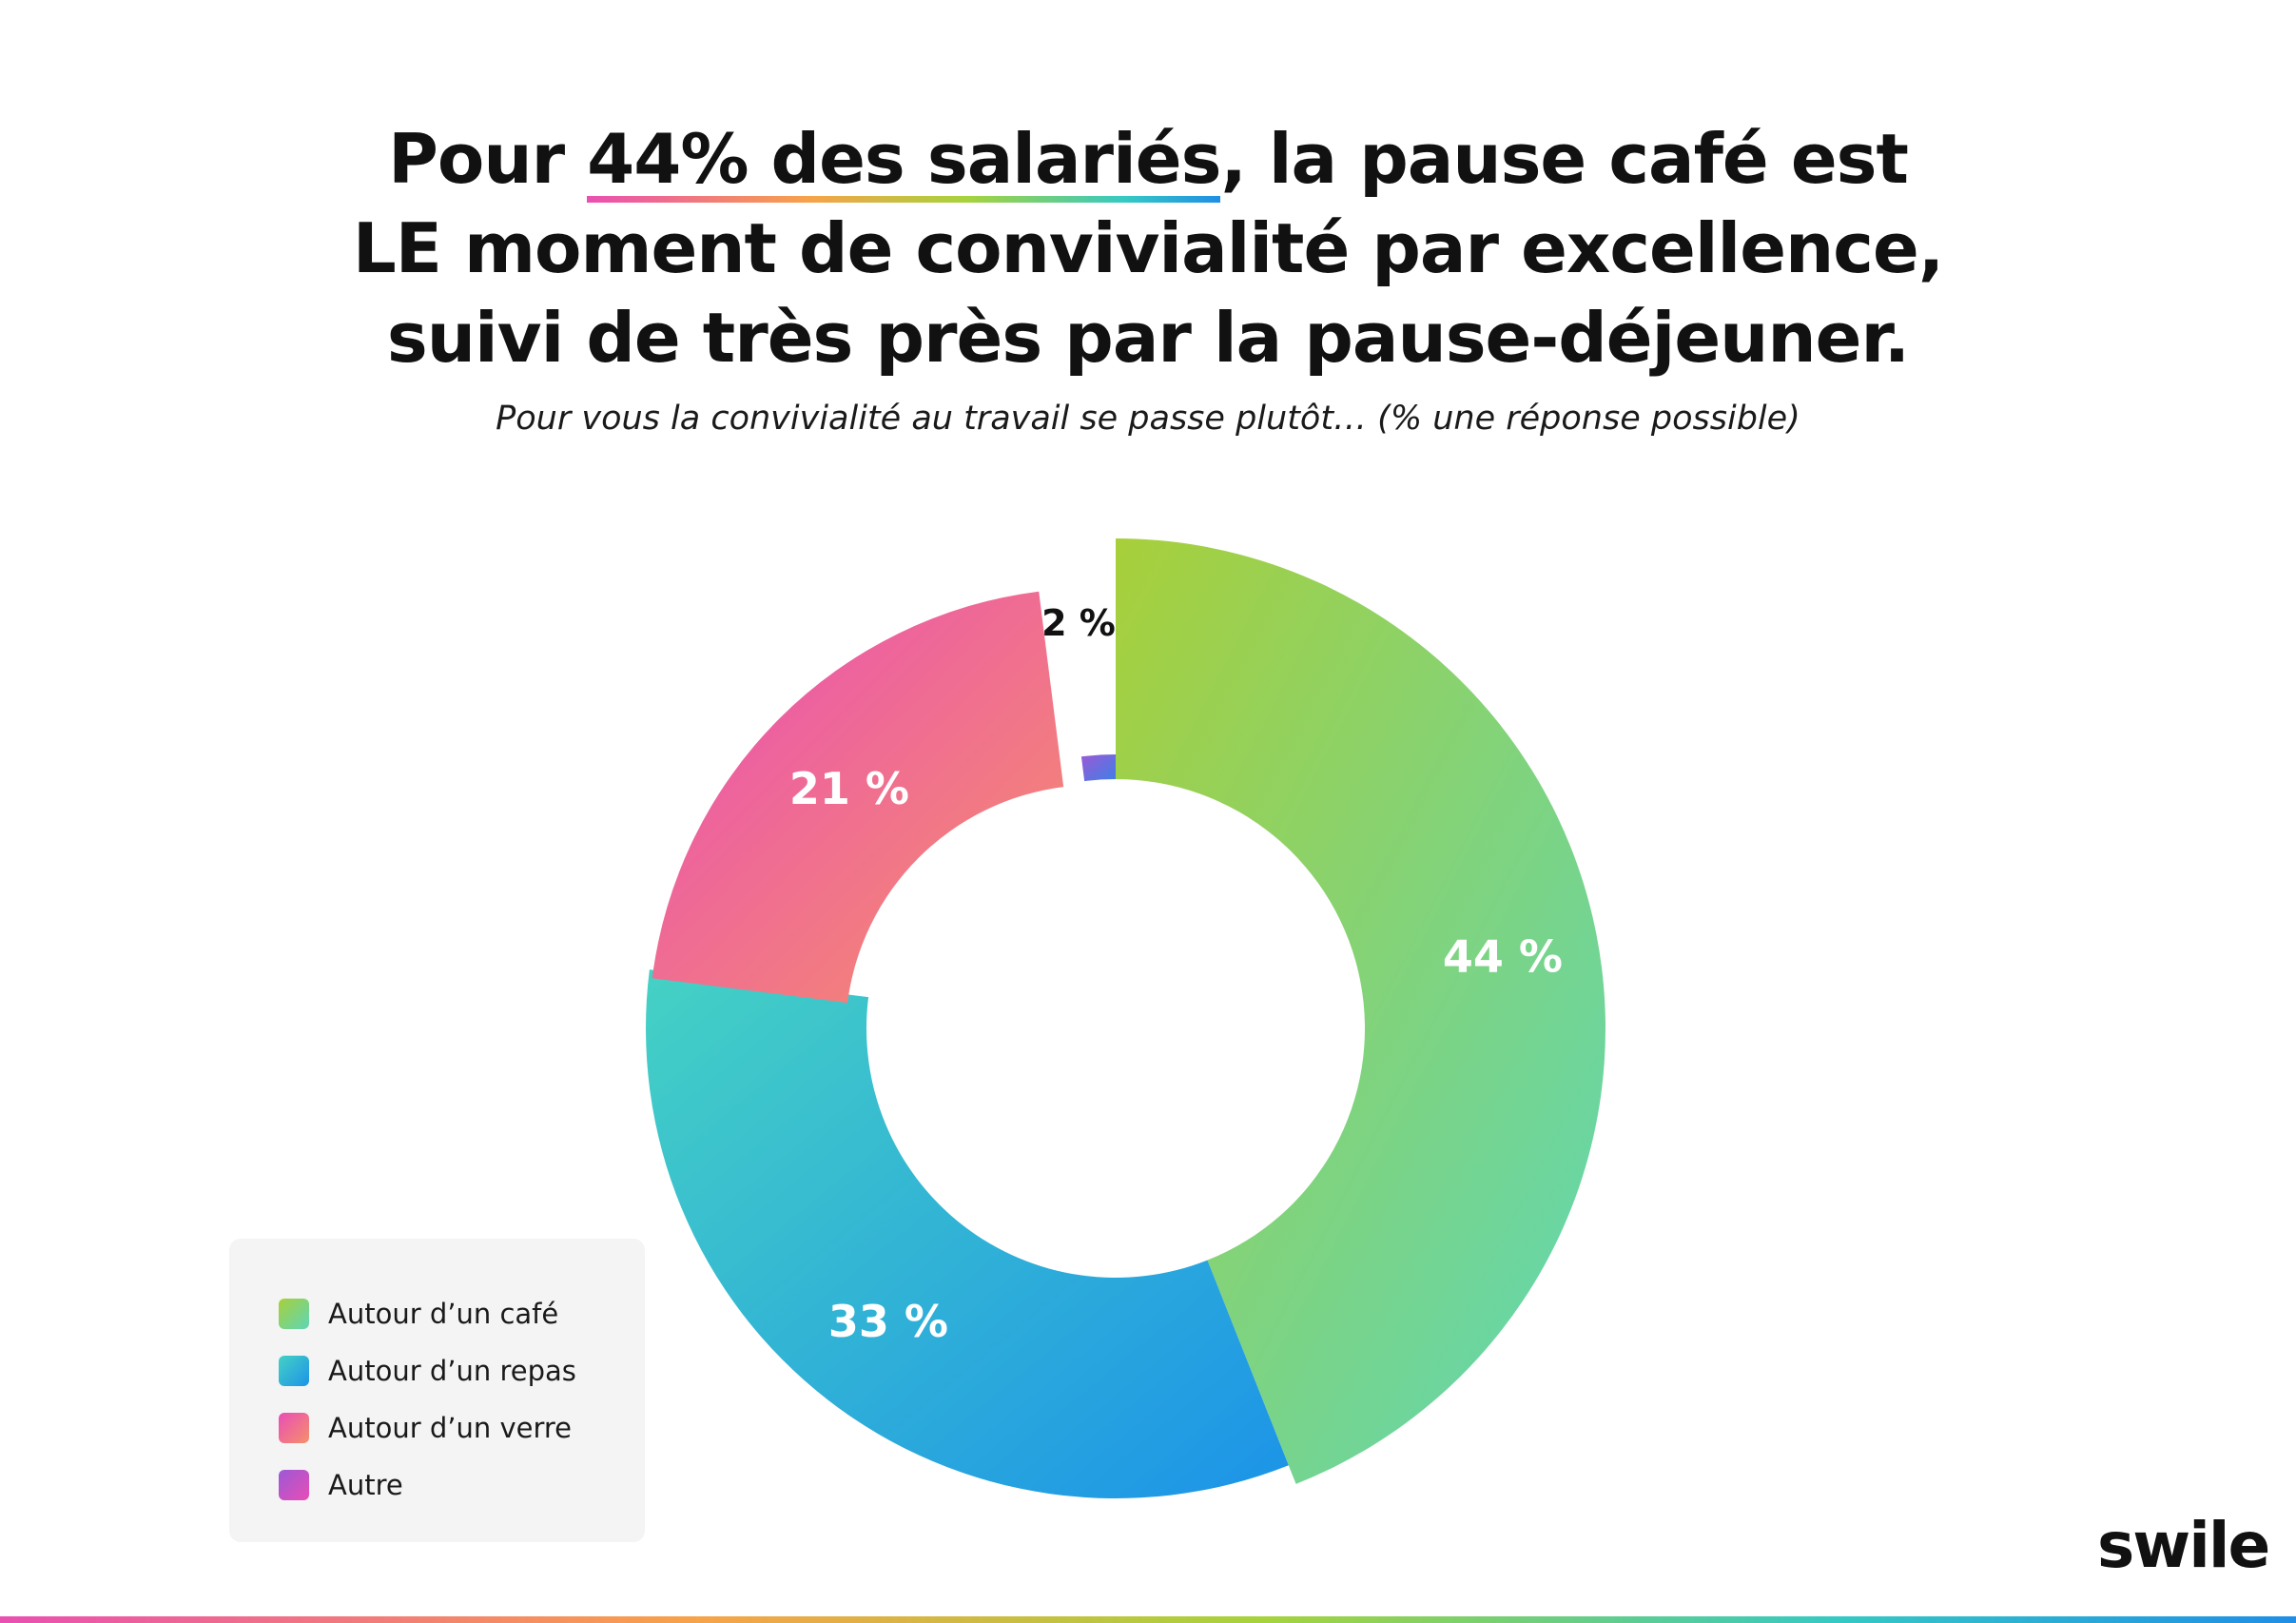 The image size is (2296, 1623). What do you see at coordinates (437, 1486) in the screenshot?
I see `legend-item-autre: Autre` at bounding box center [437, 1486].